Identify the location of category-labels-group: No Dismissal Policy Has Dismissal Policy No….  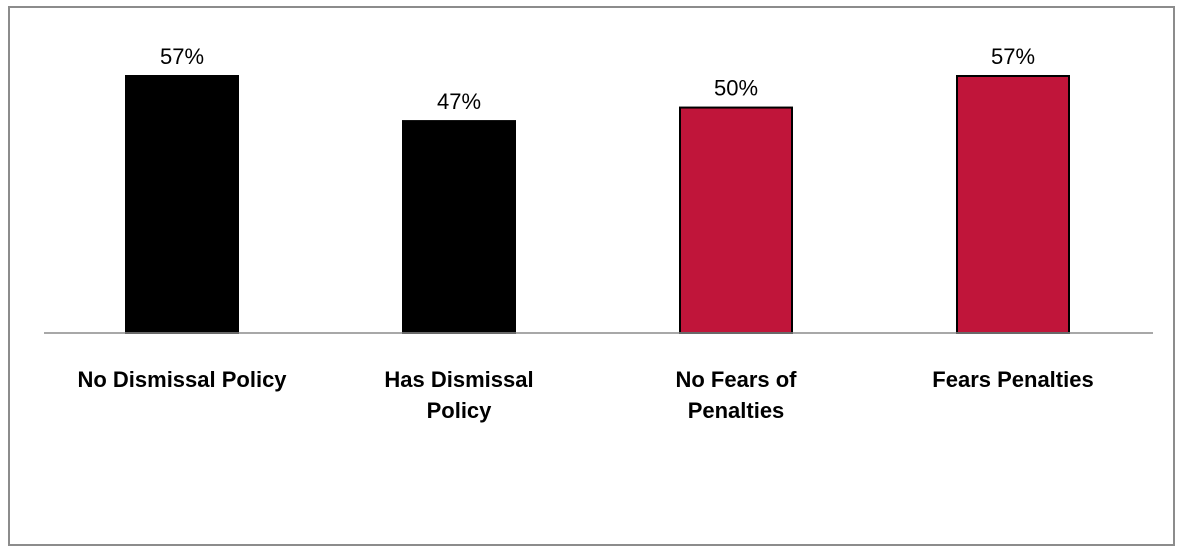
(585, 395).